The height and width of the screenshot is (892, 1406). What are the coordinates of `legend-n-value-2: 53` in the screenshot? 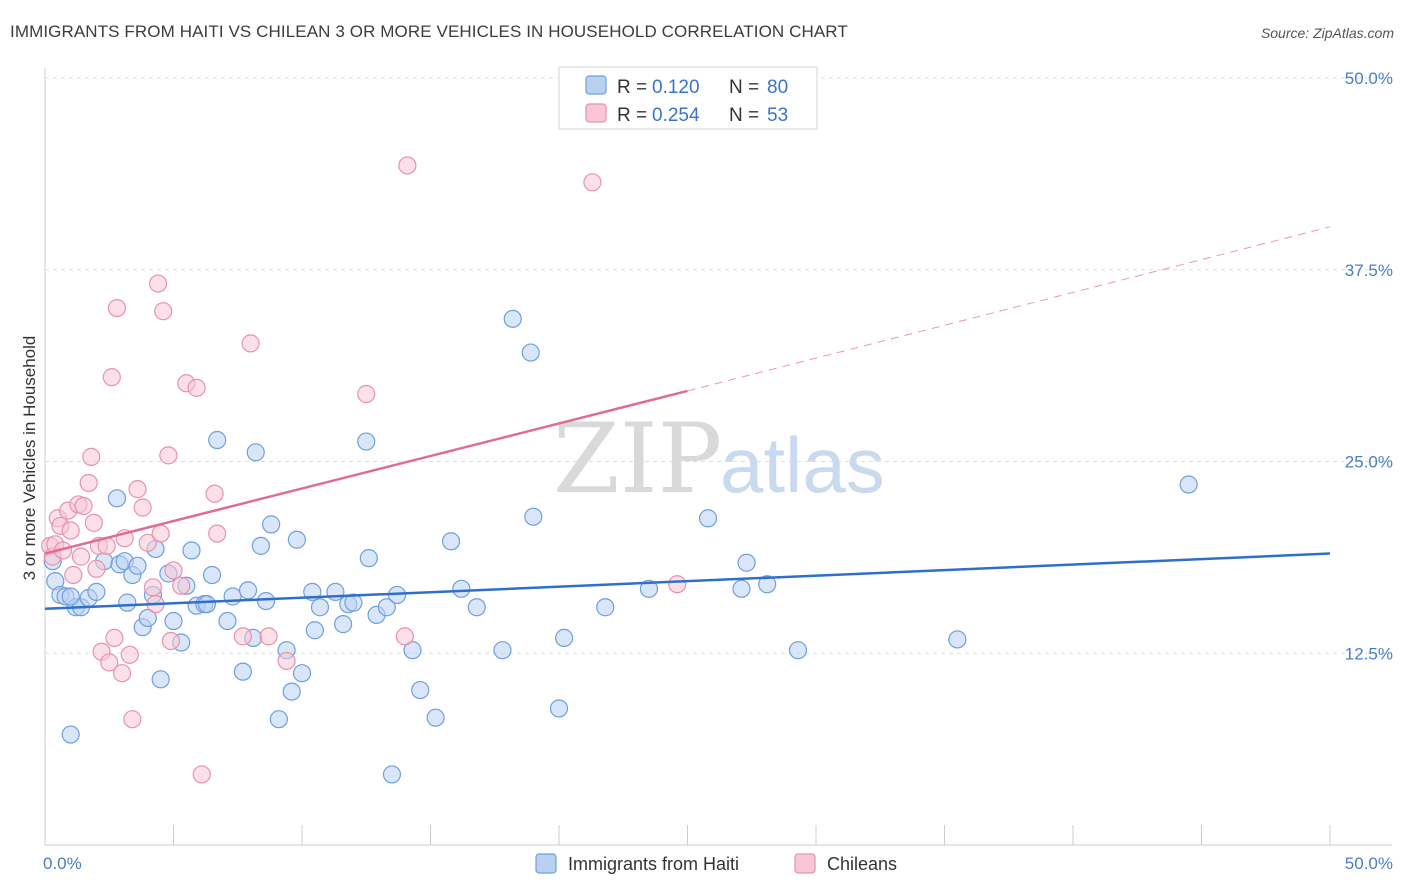 It's located at (777, 115).